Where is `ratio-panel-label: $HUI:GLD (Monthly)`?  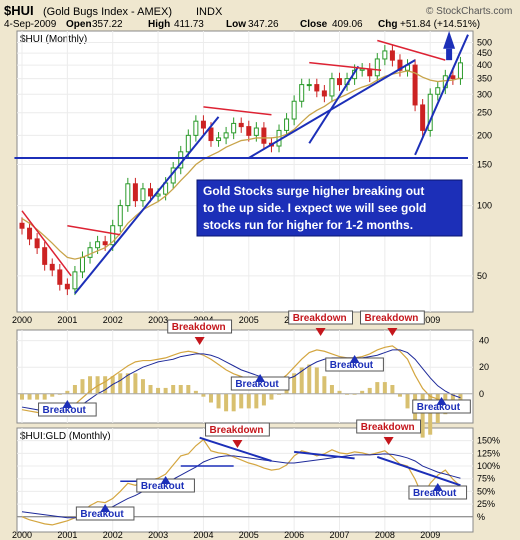 ratio-panel-label: $HUI:GLD (Monthly) is located at coordinates (65, 436).